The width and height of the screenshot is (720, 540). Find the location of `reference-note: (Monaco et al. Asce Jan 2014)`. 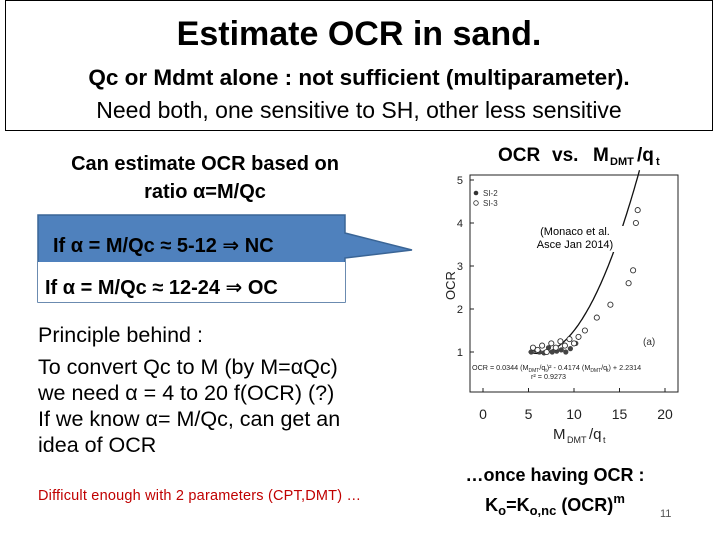

reference-note: (Monaco et al. Asce Jan 2014) is located at coordinates (575, 239).